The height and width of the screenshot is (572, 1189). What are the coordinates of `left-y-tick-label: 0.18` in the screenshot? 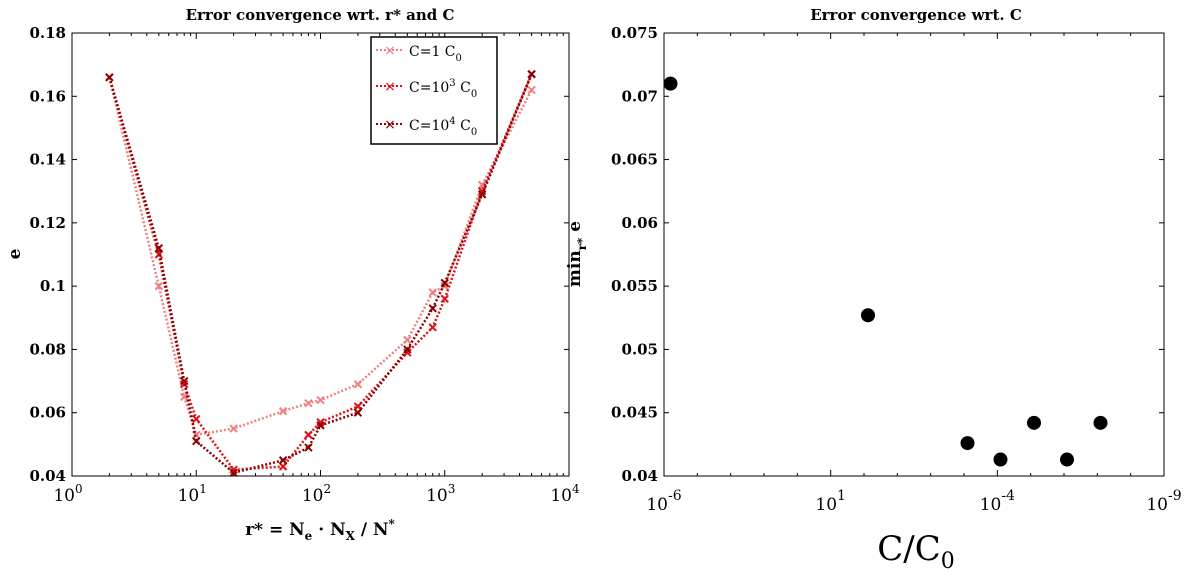 It's located at (47, 33).